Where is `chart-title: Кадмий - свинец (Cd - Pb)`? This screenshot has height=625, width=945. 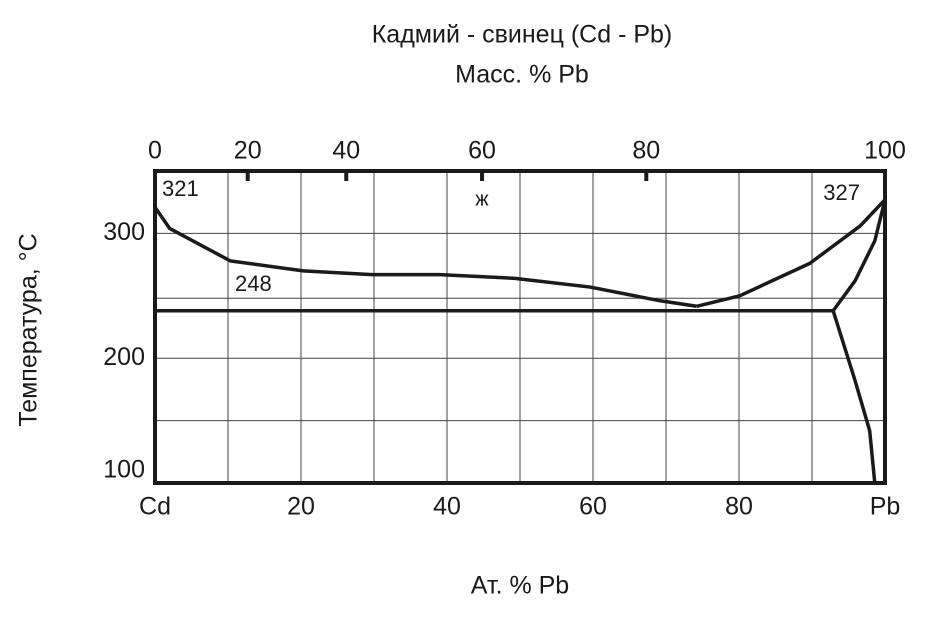 chart-title: Кадмий - свинец (Cd - Pb) is located at coordinates (522, 35).